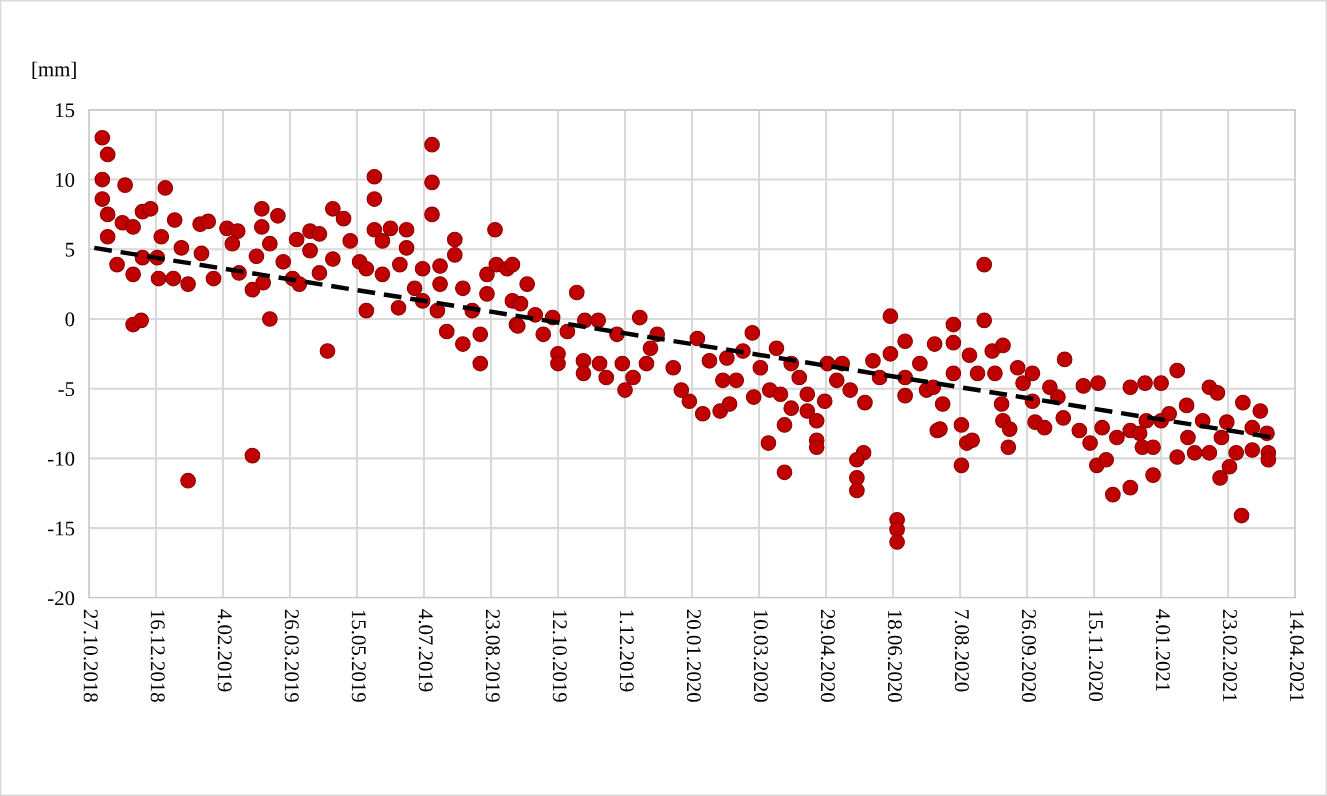 The height and width of the screenshot is (796, 1327). What do you see at coordinates (61, 598) in the screenshot?
I see `y-tick-label: -20` at bounding box center [61, 598].